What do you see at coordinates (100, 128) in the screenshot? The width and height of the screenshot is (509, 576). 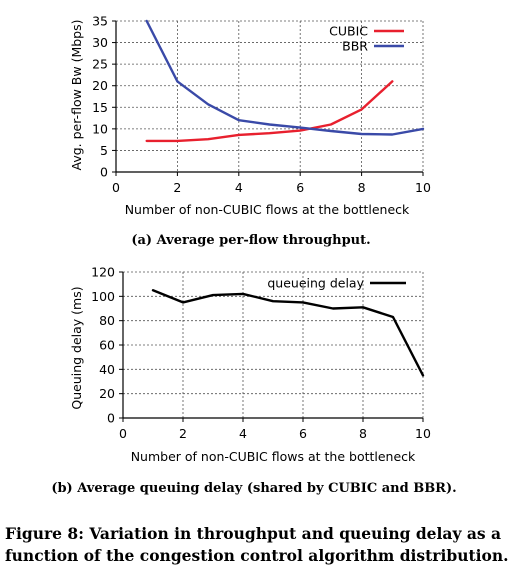 I see `throughput-y-tick-label: 10` at bounding box center [100, 128].